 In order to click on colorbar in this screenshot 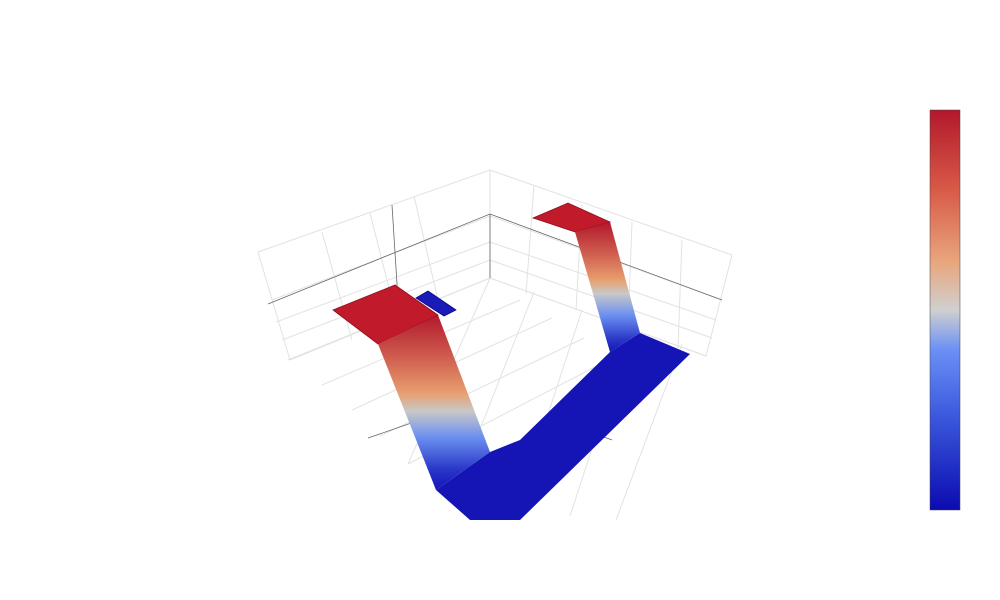, I will do `click(945, 310)`.